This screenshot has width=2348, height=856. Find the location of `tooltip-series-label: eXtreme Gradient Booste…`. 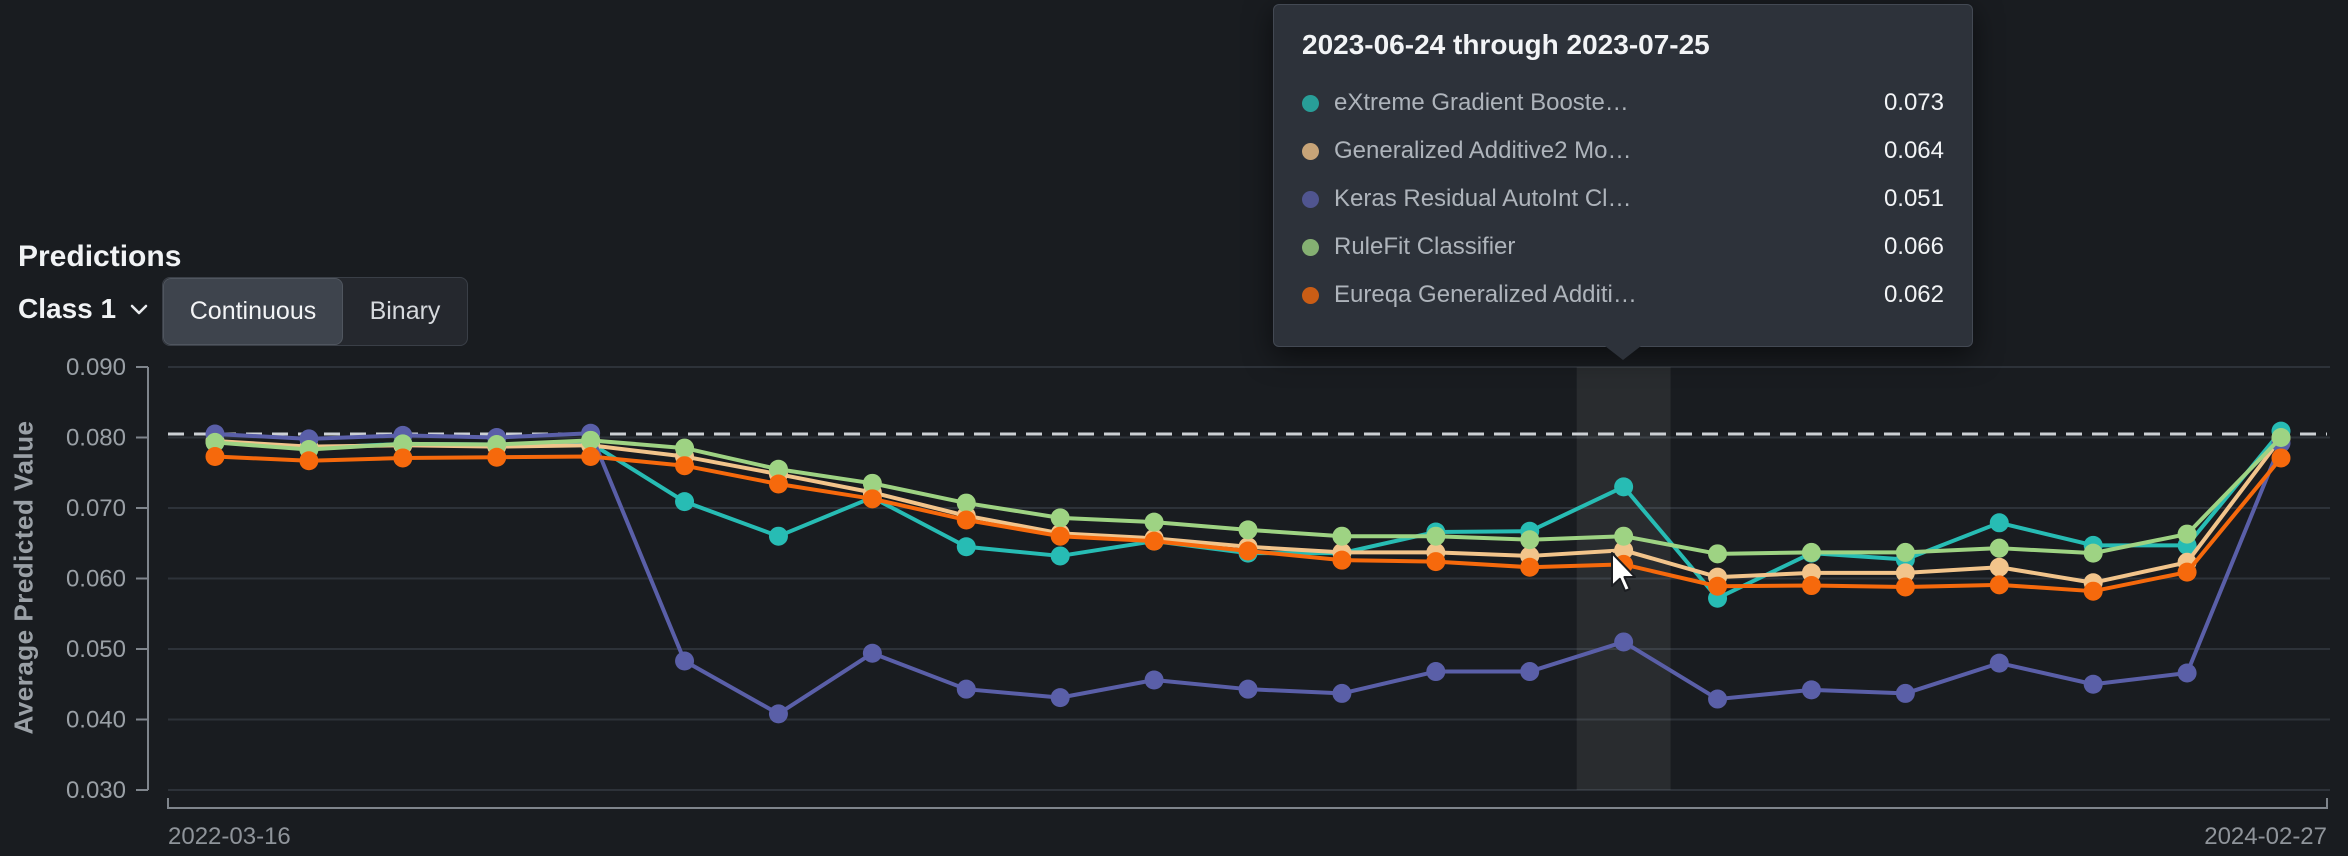

tooltip-series-label: eXtreme Gradient Booste… is located at coordinates (1481, 102).